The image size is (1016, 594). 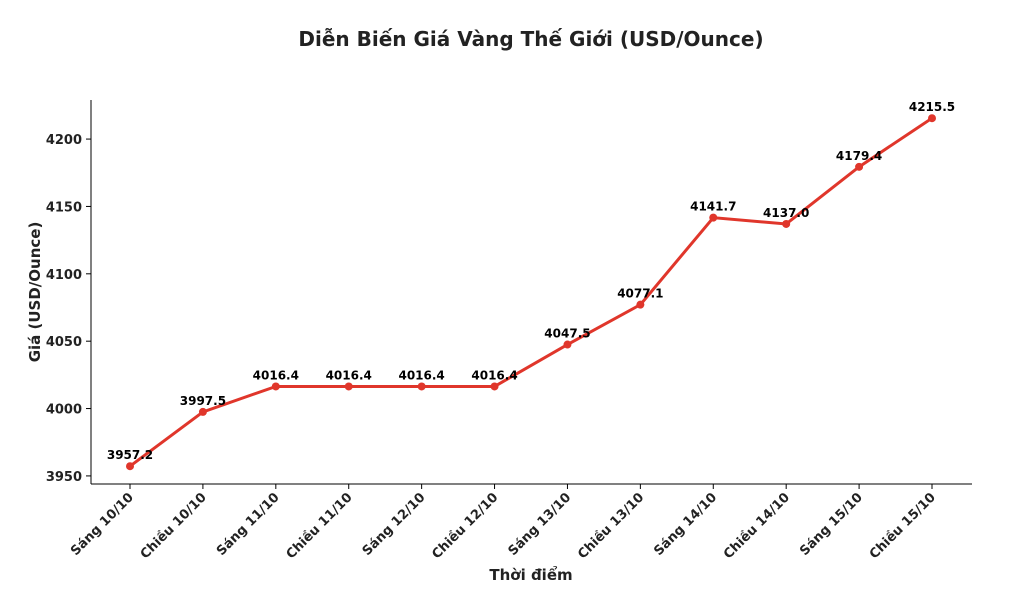 I want to click on x-tick-label: Chiều 12/10, so click(x=465, y=526).